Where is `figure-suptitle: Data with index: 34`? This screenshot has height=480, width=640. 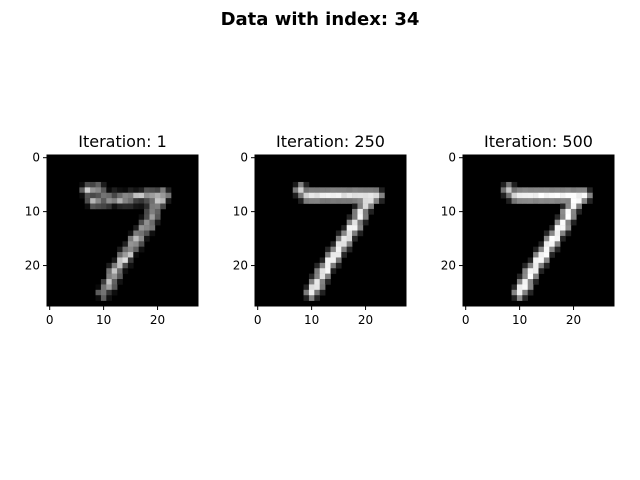 figure-suptitle: Data with index: 34 is located at coordinates (320, 19).